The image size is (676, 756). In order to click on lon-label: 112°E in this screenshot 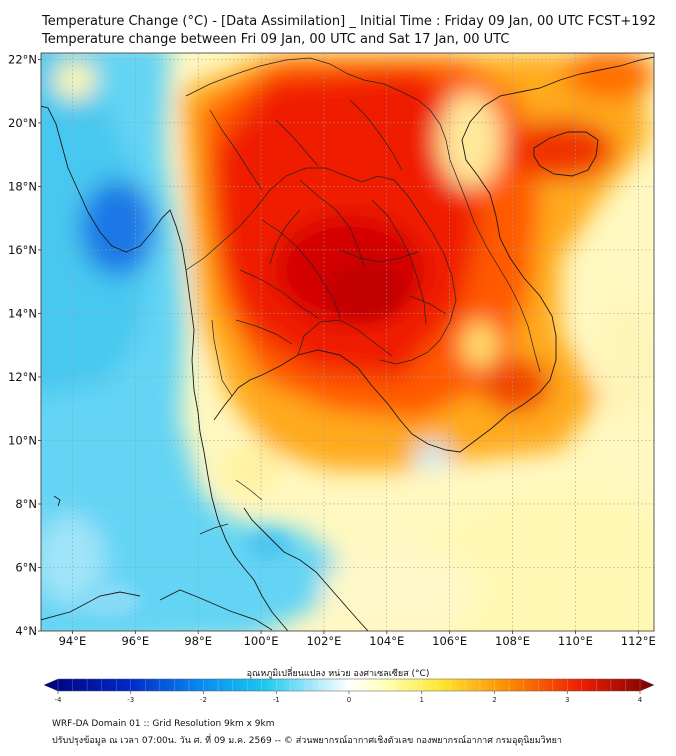, I will do `click(638, 641)`.